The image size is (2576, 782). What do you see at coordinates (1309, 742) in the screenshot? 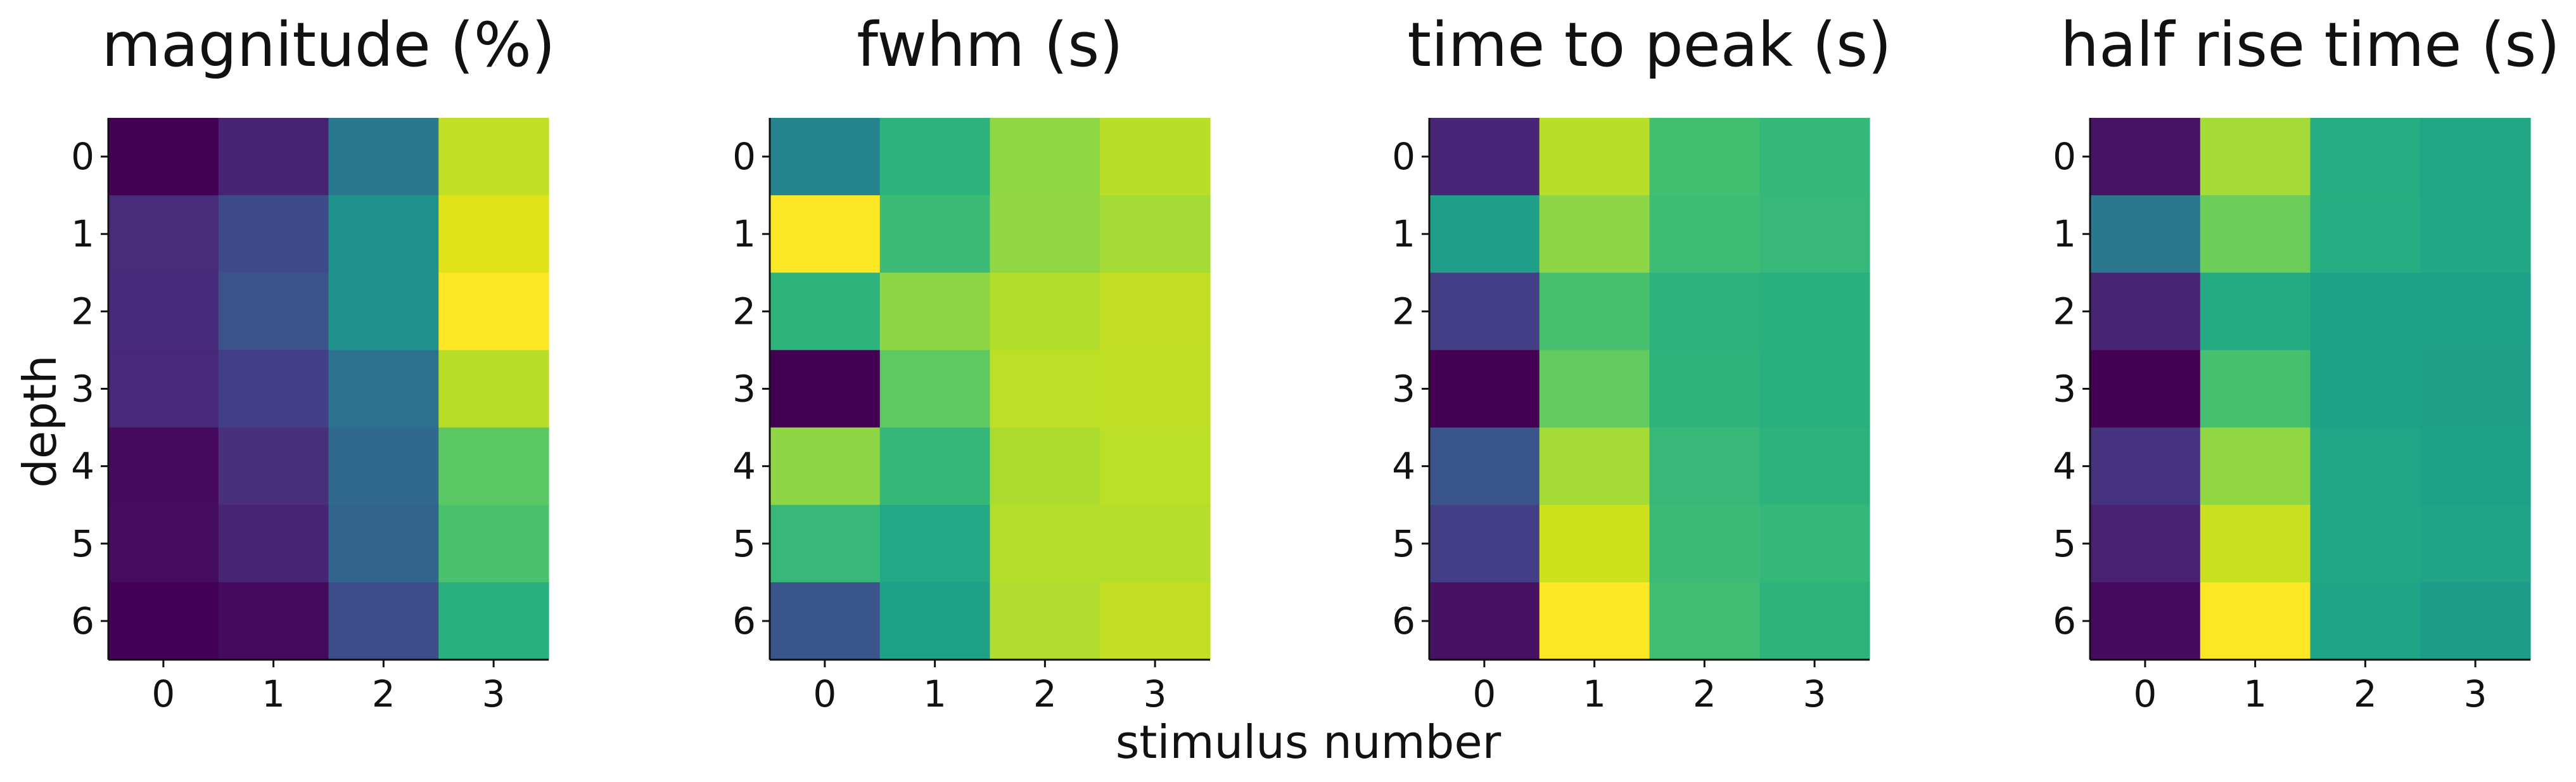
I see `x-axis-label: stimulus number` at bounding box center [1309, 742].